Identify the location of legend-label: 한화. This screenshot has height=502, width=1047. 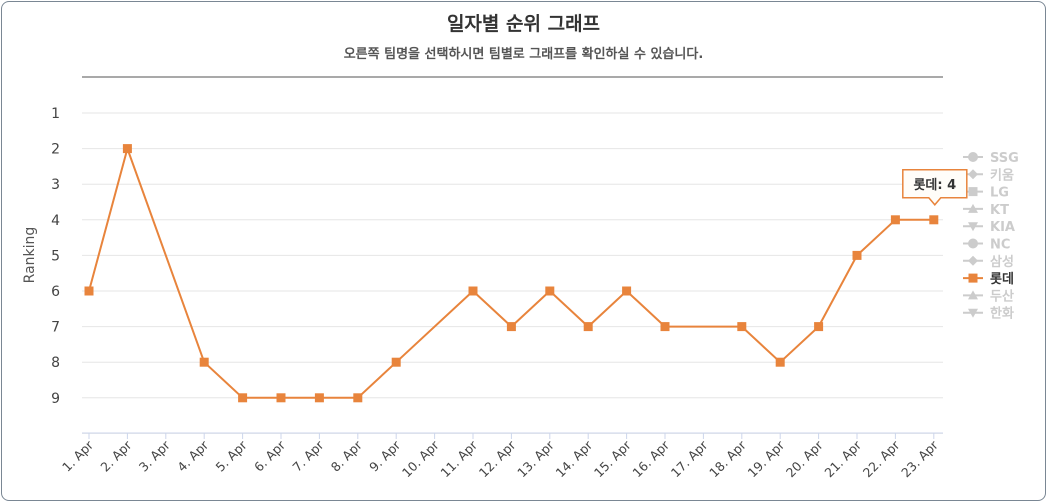
(1002, 314).